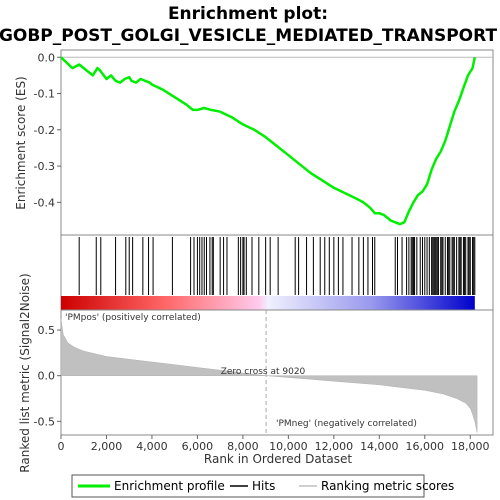 The height and width of the screenshot is (500, 500). What do you see at coordinates (278, 459) in the screenshot?
I see `rank-xlabel: Rank in Ordered Dataset` at bounding box center [278, 459].